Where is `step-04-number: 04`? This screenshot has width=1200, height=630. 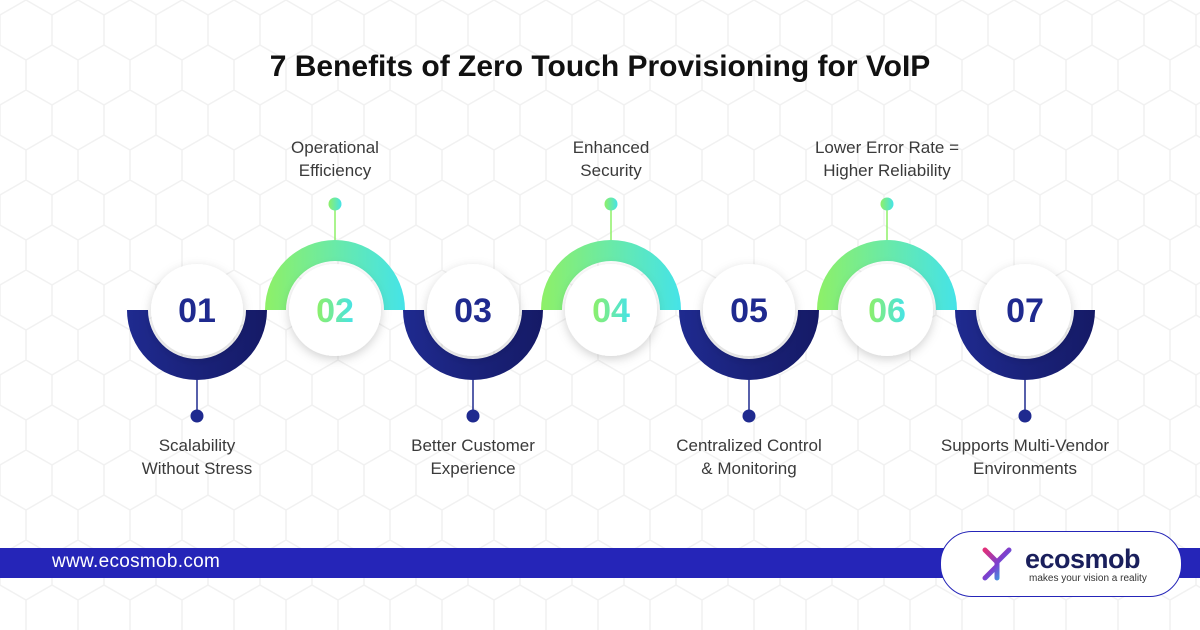
step-04-number: 04 is located at coordinates (611, 311).